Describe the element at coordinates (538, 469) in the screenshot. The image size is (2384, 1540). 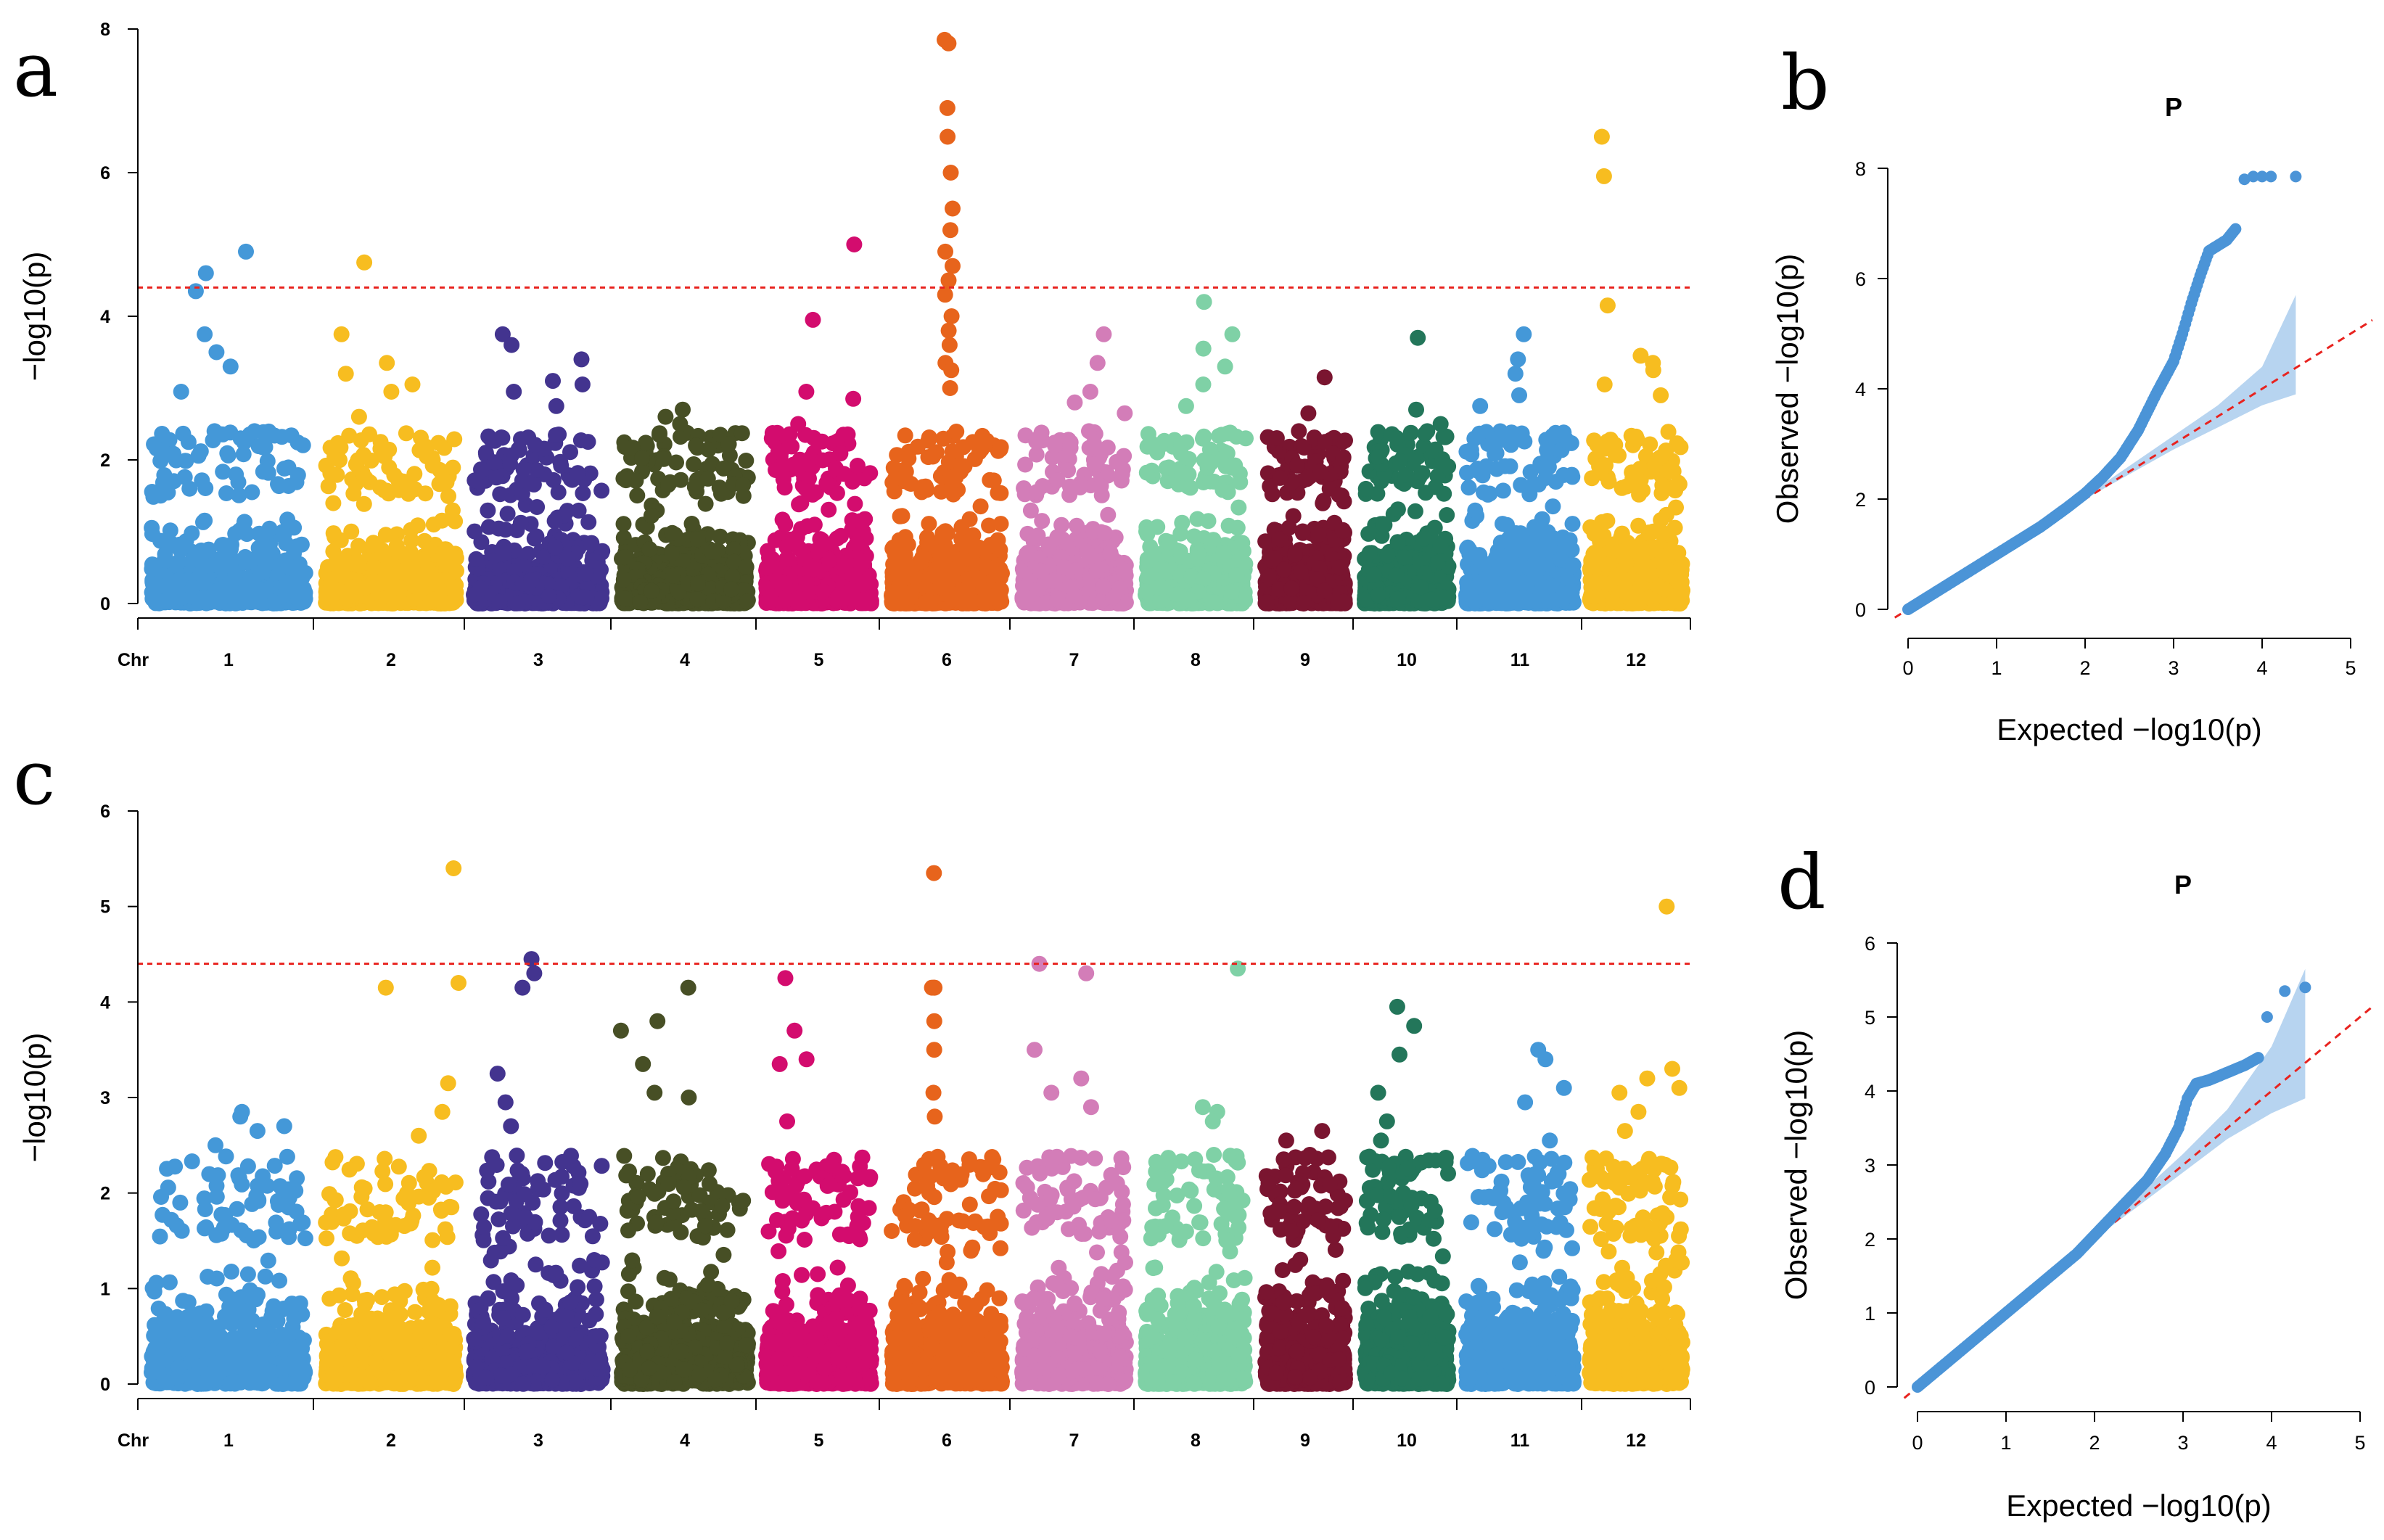
I see `chr-3-points` at that location.